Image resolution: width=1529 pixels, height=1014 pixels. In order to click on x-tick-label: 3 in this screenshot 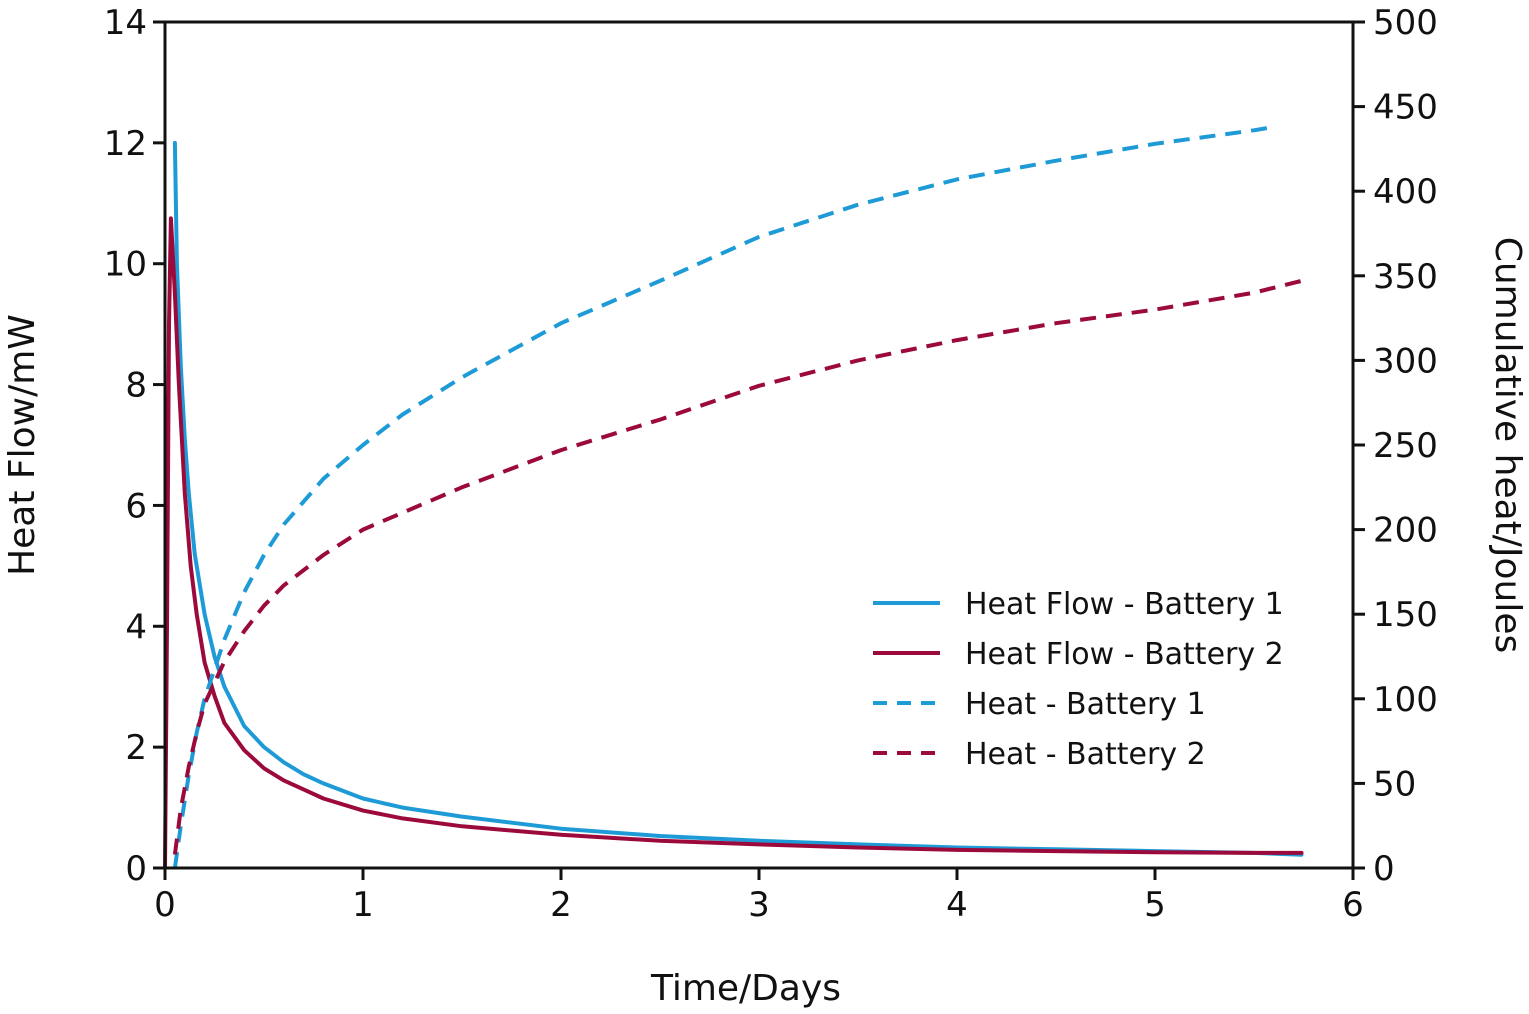, I will do `click(759, 905)`.